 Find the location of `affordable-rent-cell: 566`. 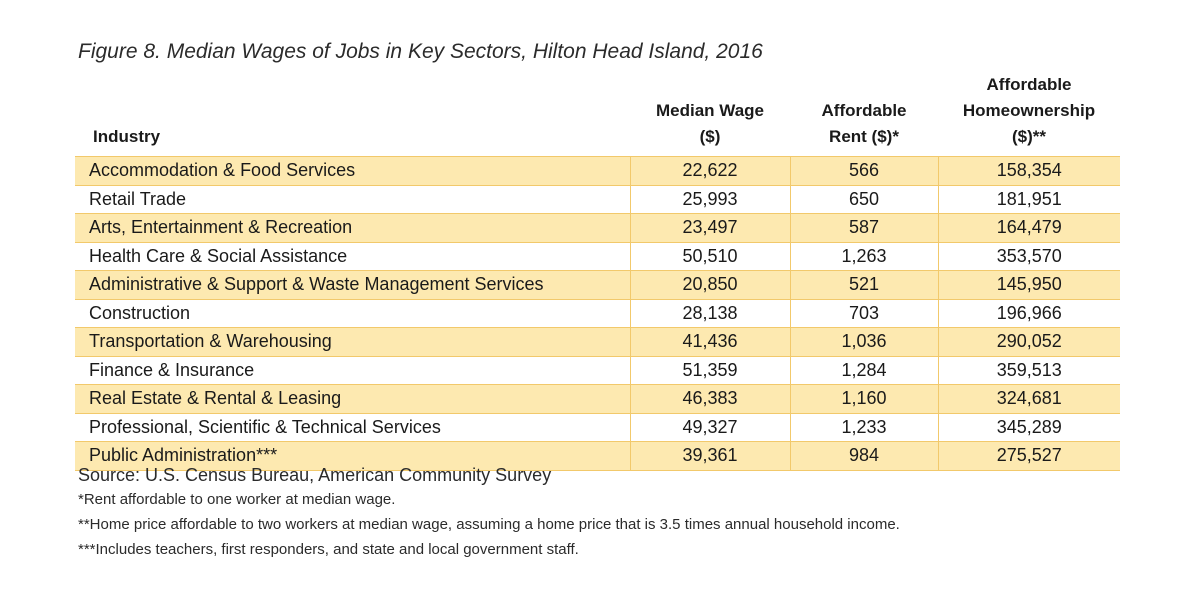

affordable-rent-cell: 566 is located at coordinates (863, 170).